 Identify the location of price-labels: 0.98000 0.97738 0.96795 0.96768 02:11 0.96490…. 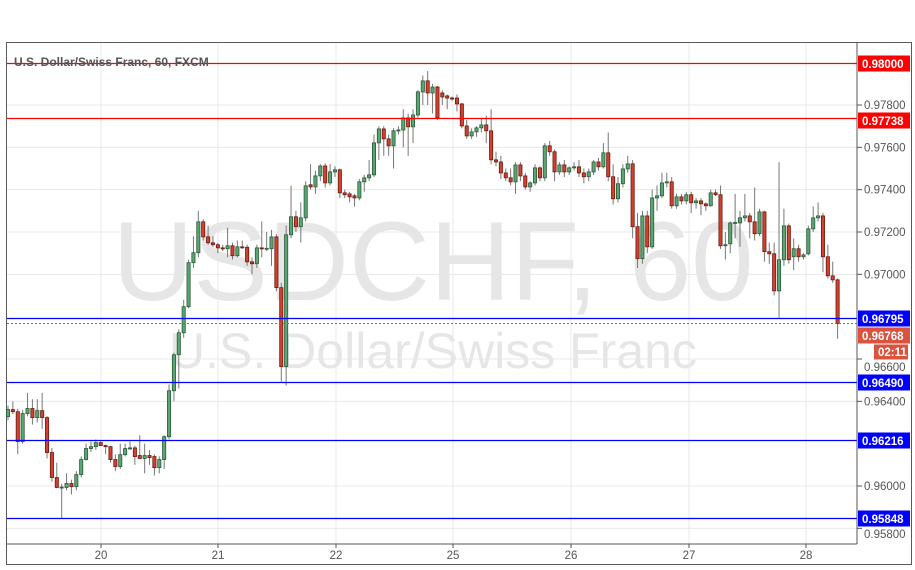
(884, 291).